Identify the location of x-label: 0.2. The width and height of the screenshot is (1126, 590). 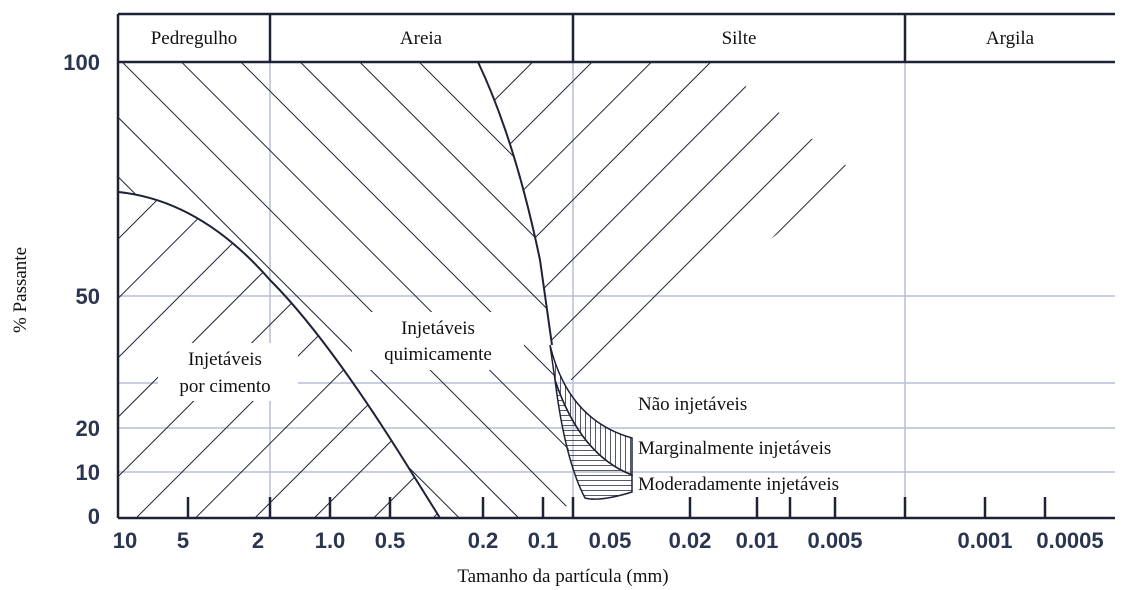
(483, 540).